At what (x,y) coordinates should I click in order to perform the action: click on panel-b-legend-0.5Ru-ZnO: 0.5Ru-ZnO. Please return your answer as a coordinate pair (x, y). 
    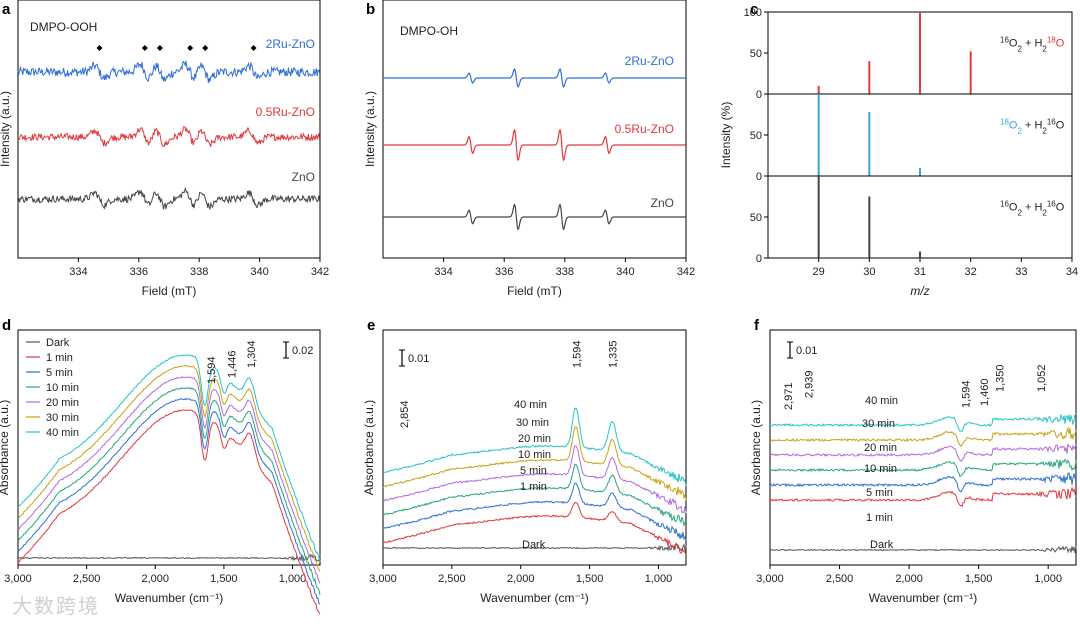
    Looking at the image, I should click on (644, 129).